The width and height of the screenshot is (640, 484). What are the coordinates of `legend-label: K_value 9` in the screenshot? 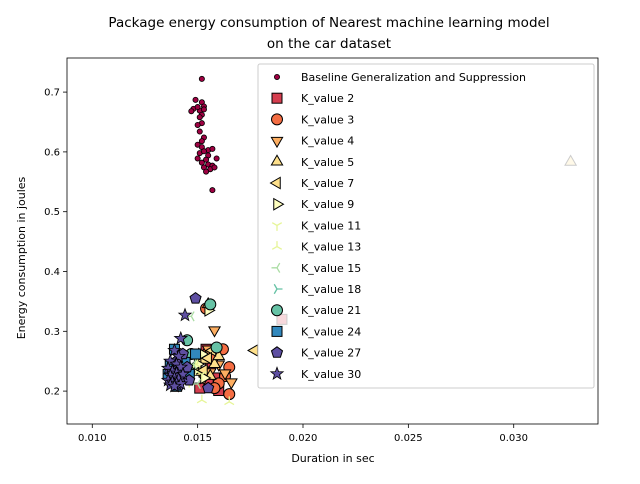 It's located at (327, 204).